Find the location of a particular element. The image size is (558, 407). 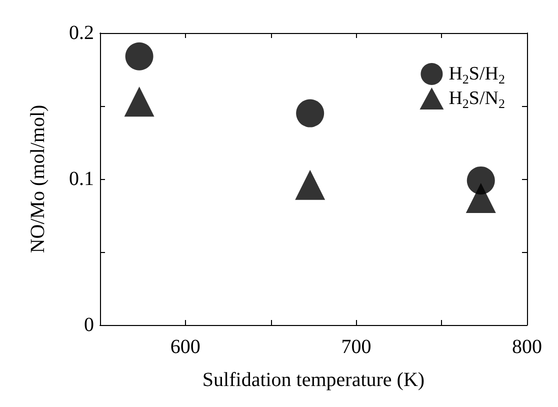

x-tick-label: 800 is located at coordinates (527, 347).